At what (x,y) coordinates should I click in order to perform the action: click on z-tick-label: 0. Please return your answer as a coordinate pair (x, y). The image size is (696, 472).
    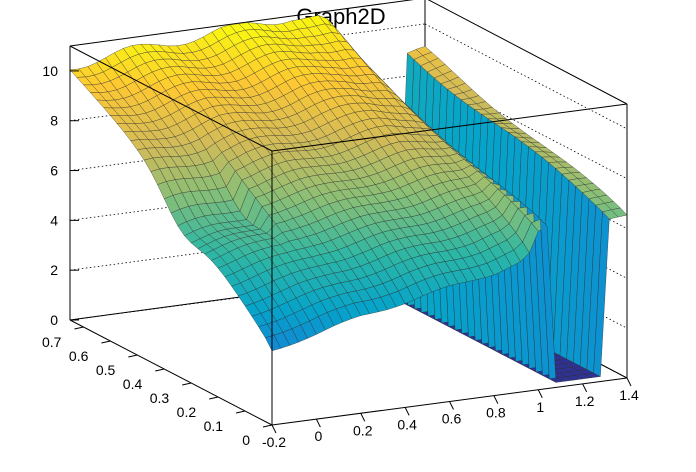
    Looking at the image, I should click on (54, 320).